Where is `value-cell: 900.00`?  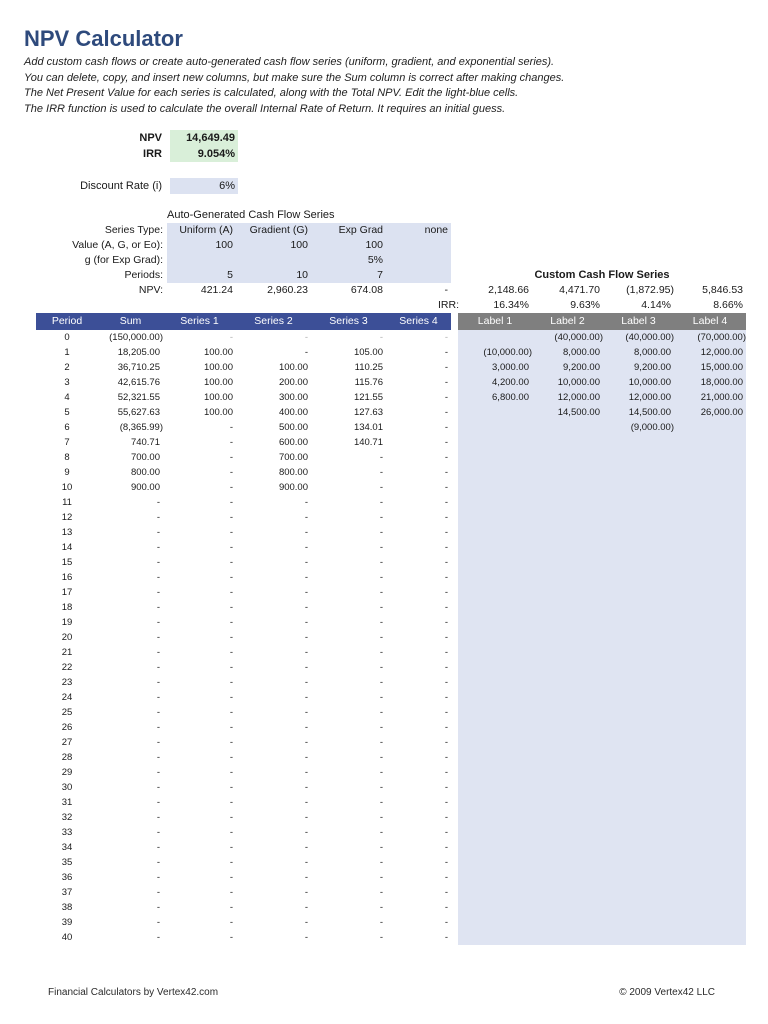 value-cell: 900.00 is located at coordinates (145, 487).